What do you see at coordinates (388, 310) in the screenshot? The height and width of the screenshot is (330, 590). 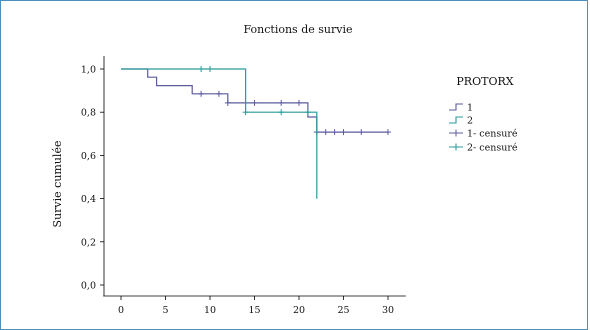 I see `x-tick-label: 30` at bounding box center [388, 310].